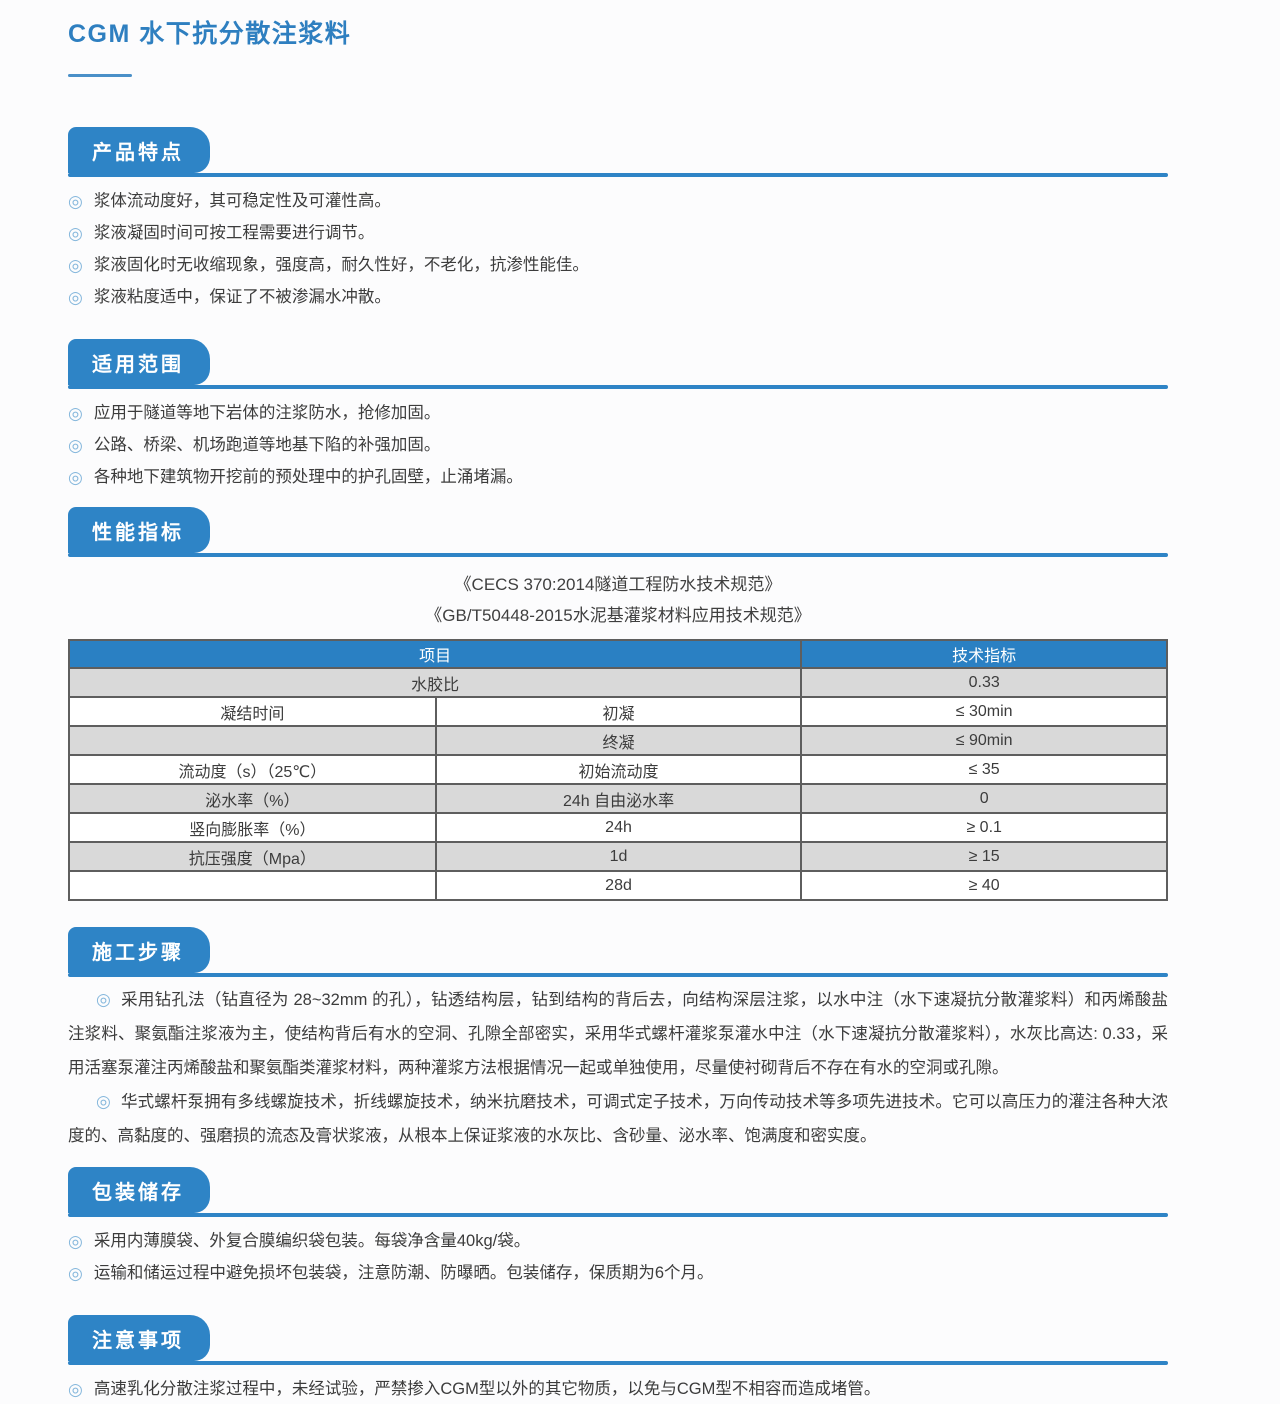  Describe the element at coordinates (210, 34) in the screenshot. I see `page-title: CGM 水下抗分散注浆料` at that location.